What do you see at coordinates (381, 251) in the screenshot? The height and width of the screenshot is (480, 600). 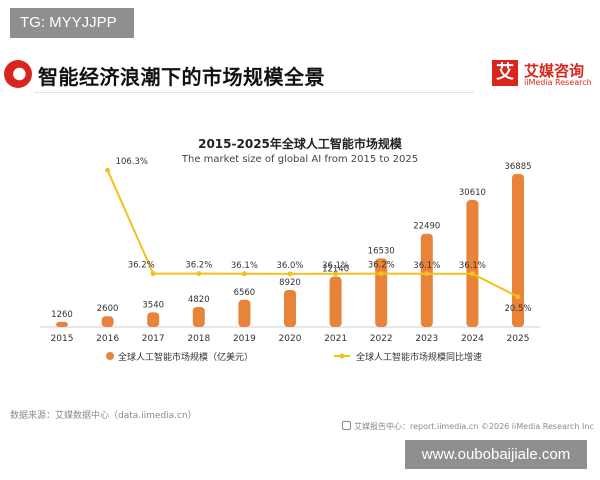 I see `bar-label-2022: 16530` at bounding box center [381, 251].